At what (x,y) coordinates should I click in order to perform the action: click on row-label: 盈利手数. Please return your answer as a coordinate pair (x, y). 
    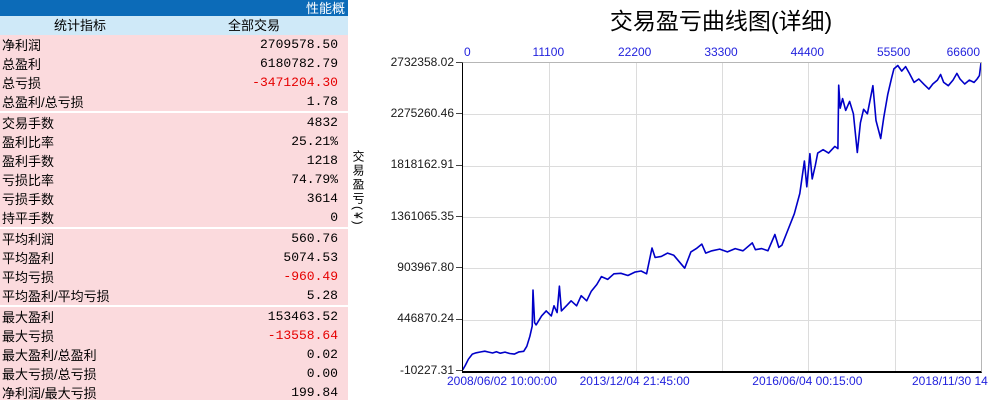
    Looking at the image, I should click on (28, 161).